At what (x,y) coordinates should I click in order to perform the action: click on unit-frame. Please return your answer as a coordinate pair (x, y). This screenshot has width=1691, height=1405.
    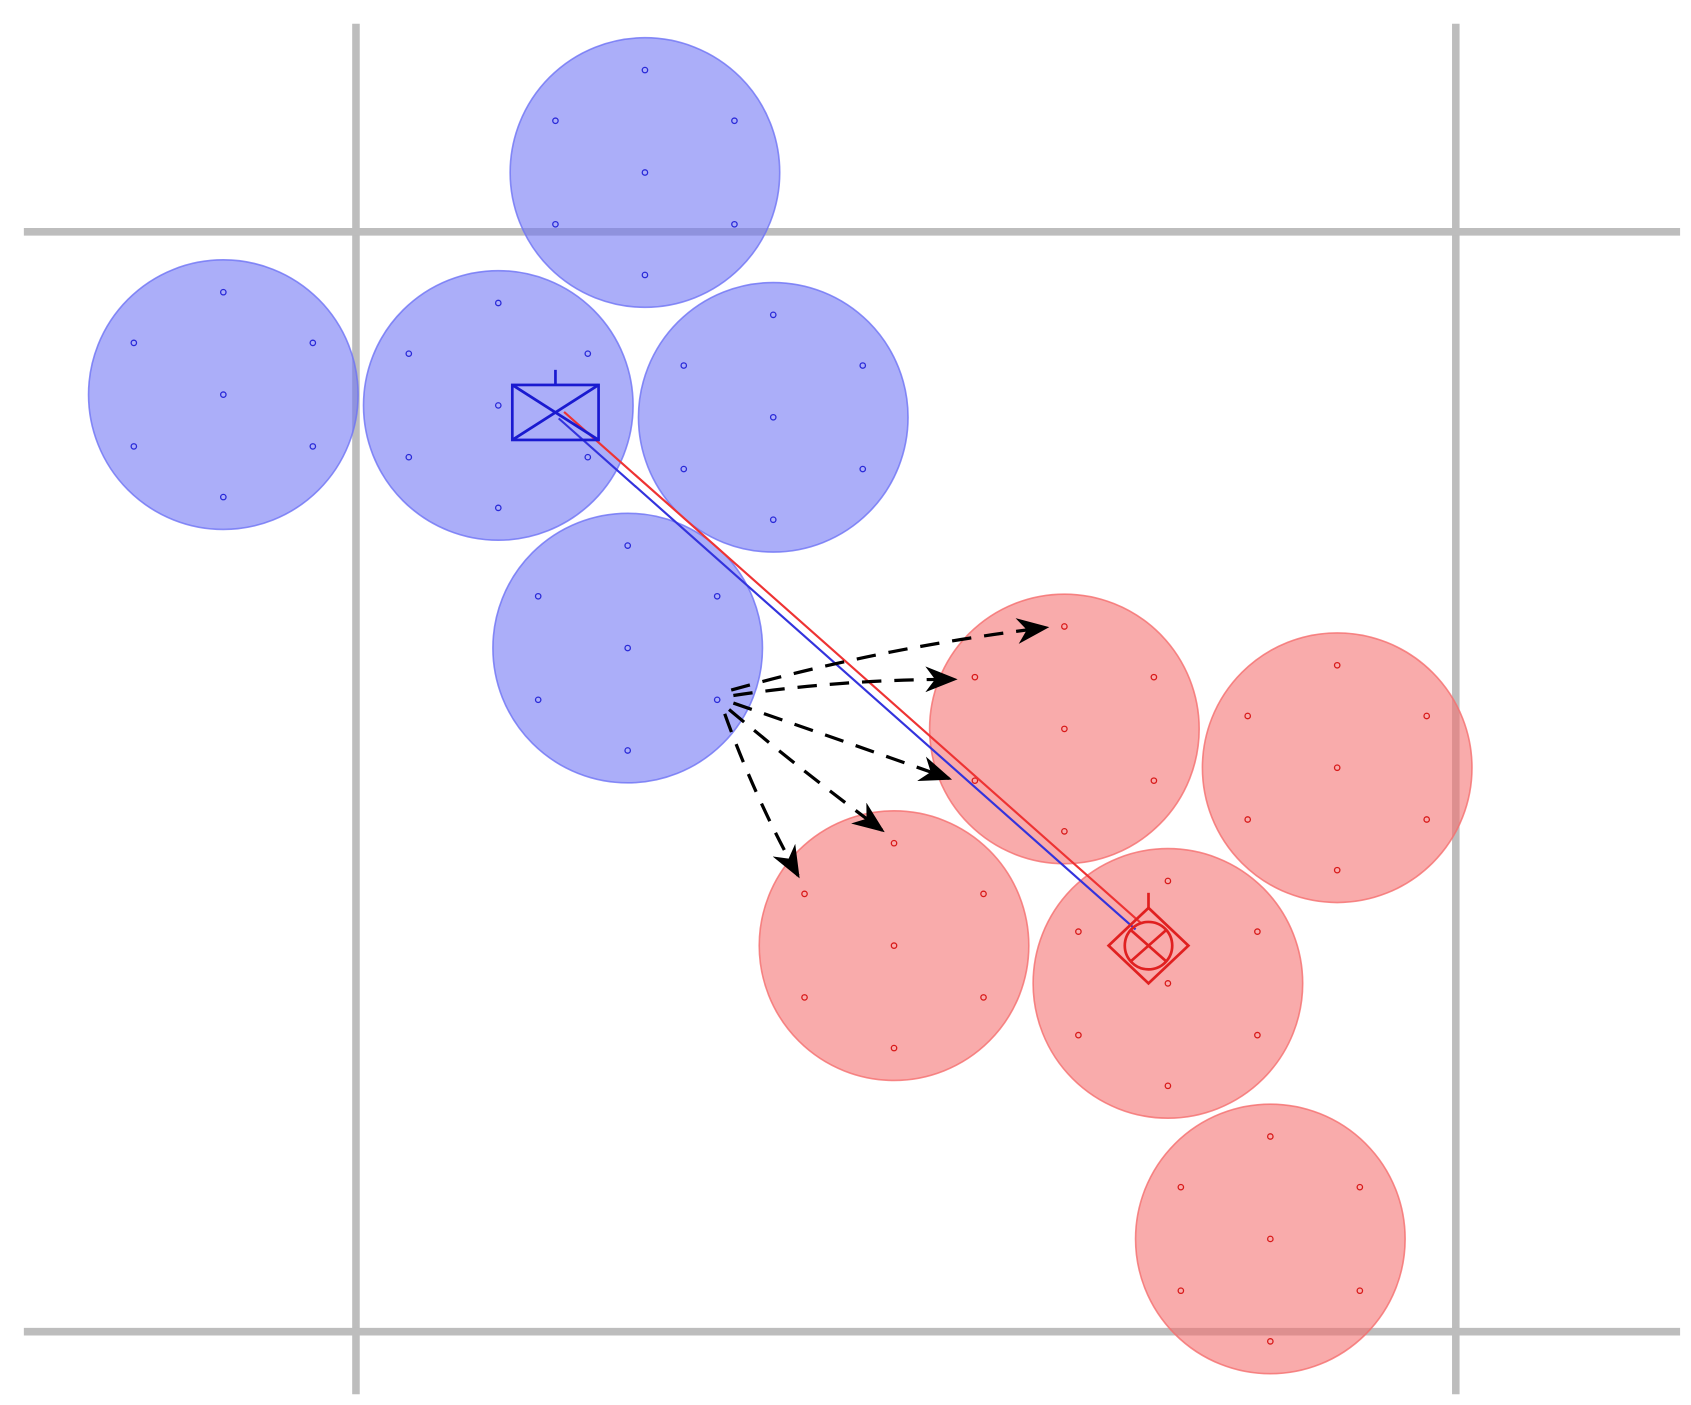
    Looking at the image, I should click on (1148, 946).